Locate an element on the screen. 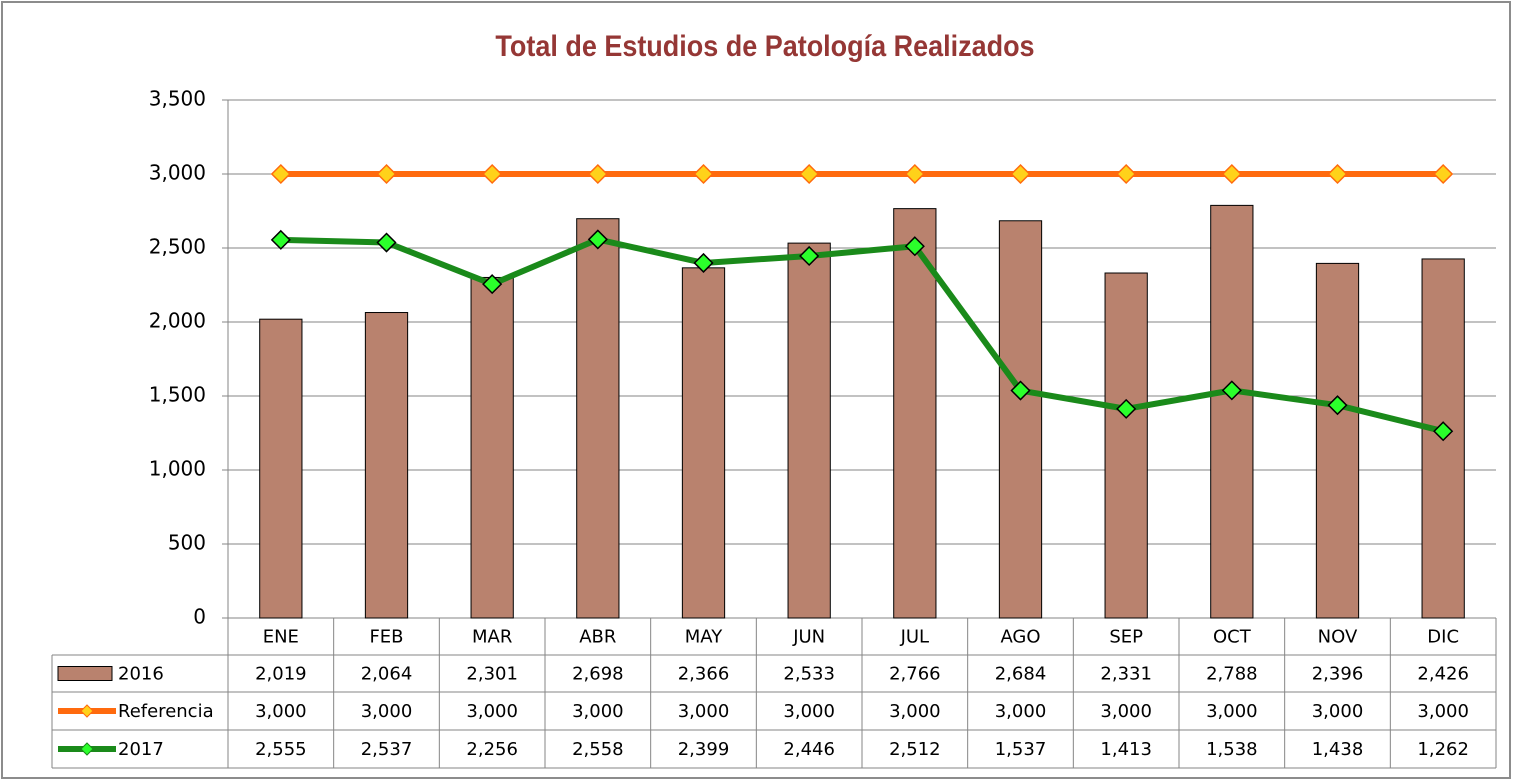  table-value: 2,684 is located at coordinates (1021, 674).